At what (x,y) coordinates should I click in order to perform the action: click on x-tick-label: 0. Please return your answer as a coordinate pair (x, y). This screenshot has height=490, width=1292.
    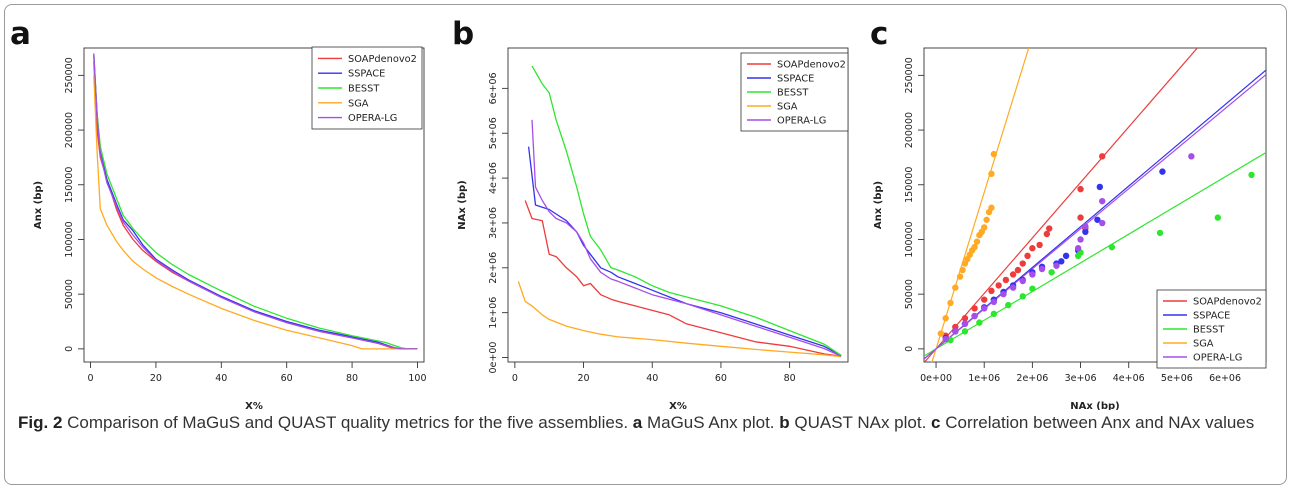
    Looking at the image, I should click on (515, 378).